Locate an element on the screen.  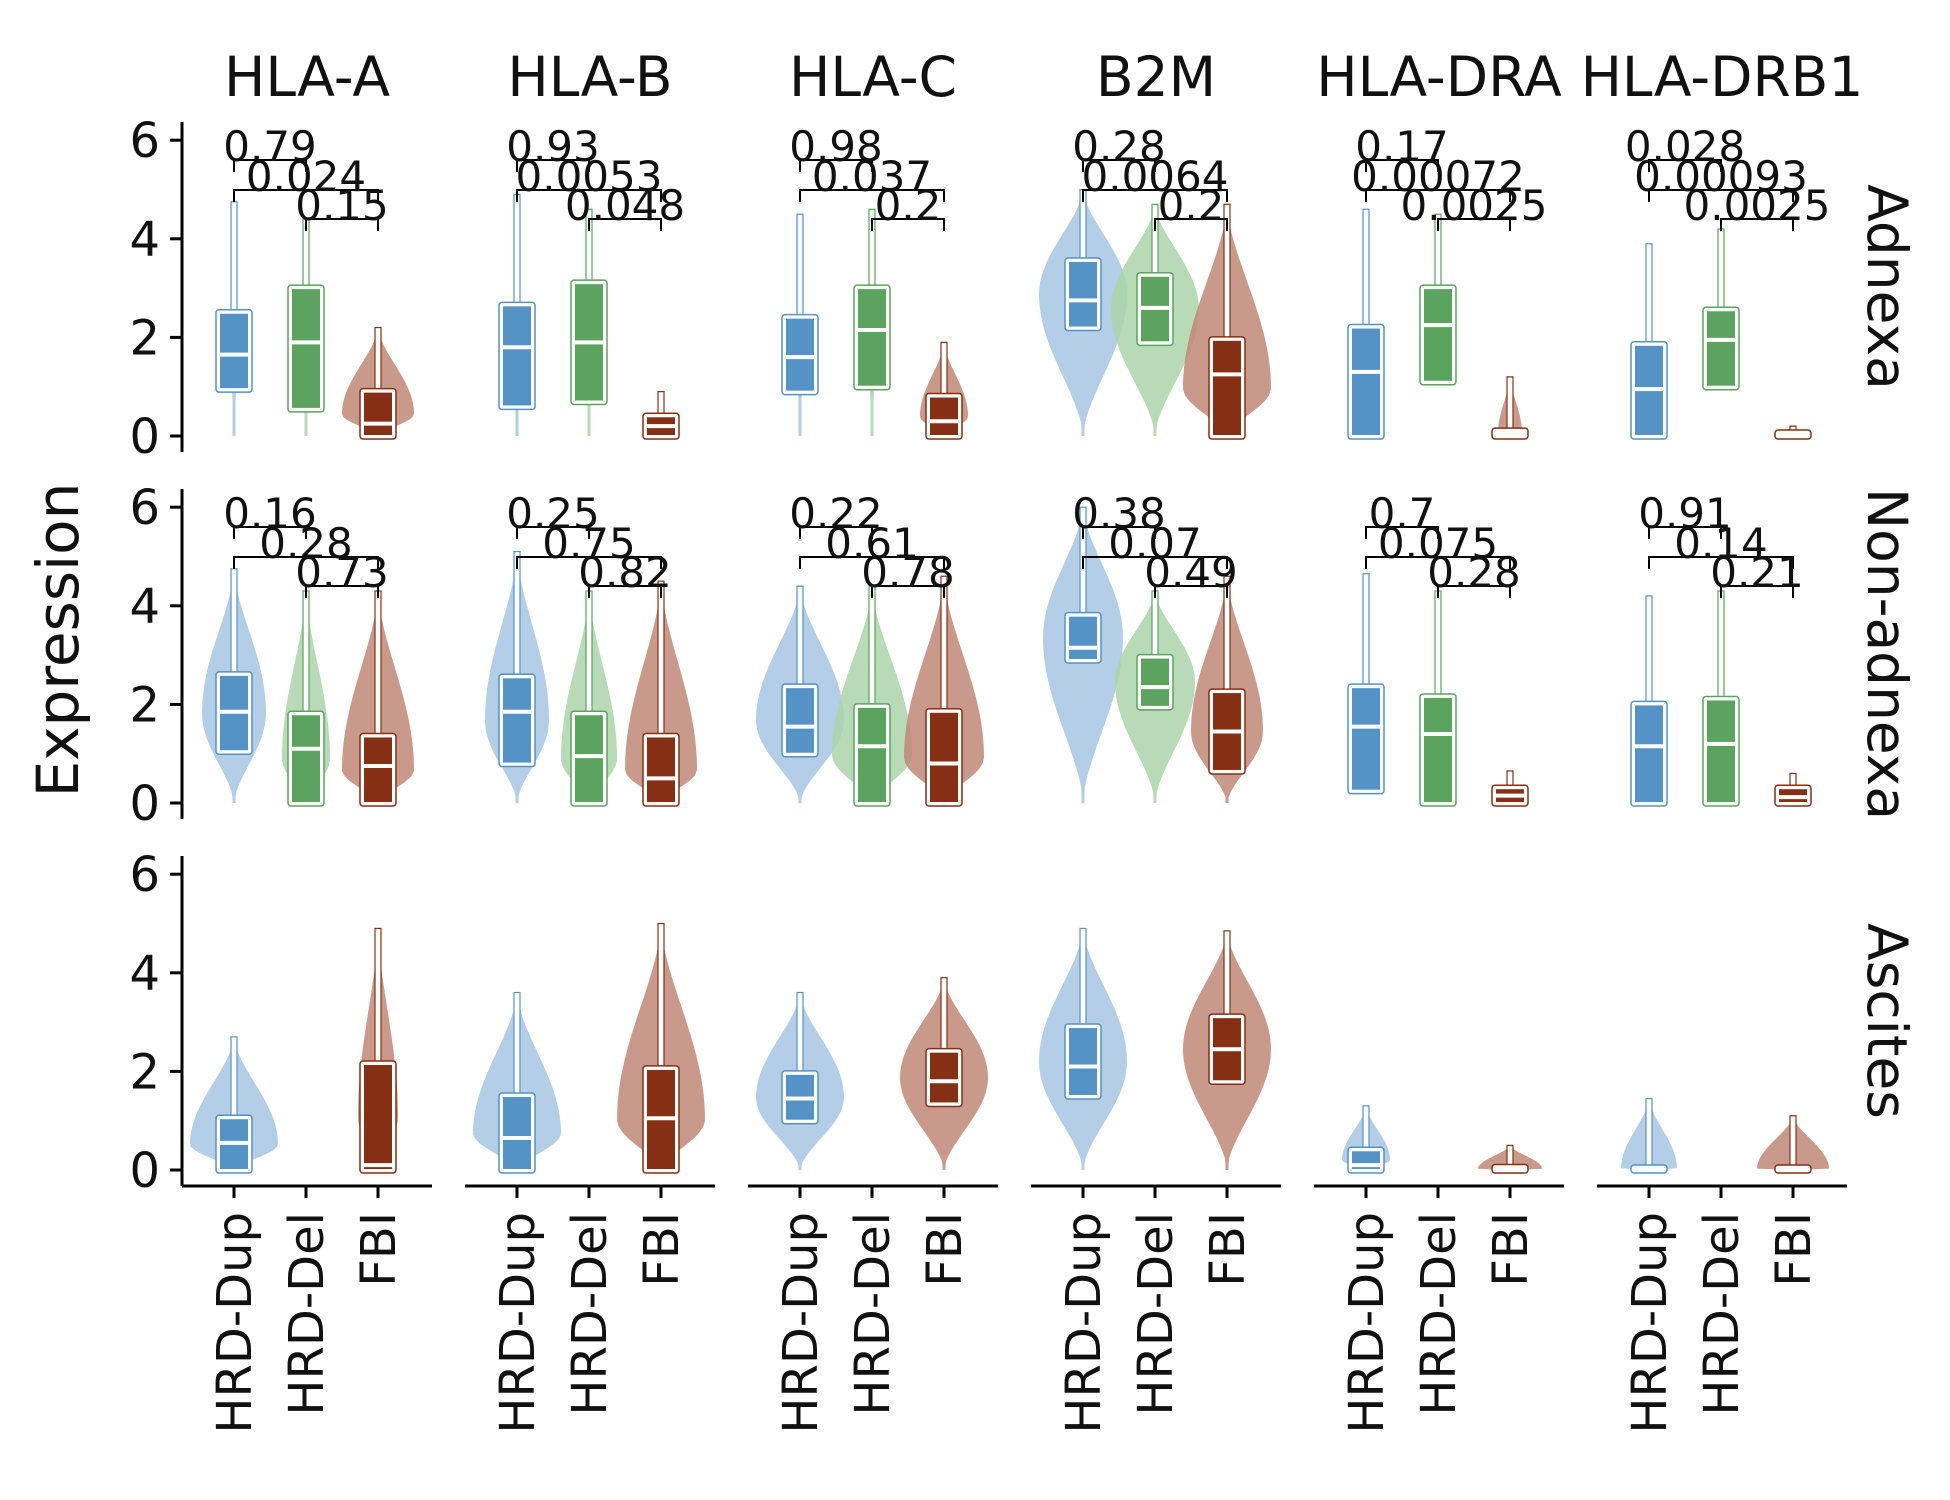
p-value-label: 0.25 is located at coordinates (553, 513).